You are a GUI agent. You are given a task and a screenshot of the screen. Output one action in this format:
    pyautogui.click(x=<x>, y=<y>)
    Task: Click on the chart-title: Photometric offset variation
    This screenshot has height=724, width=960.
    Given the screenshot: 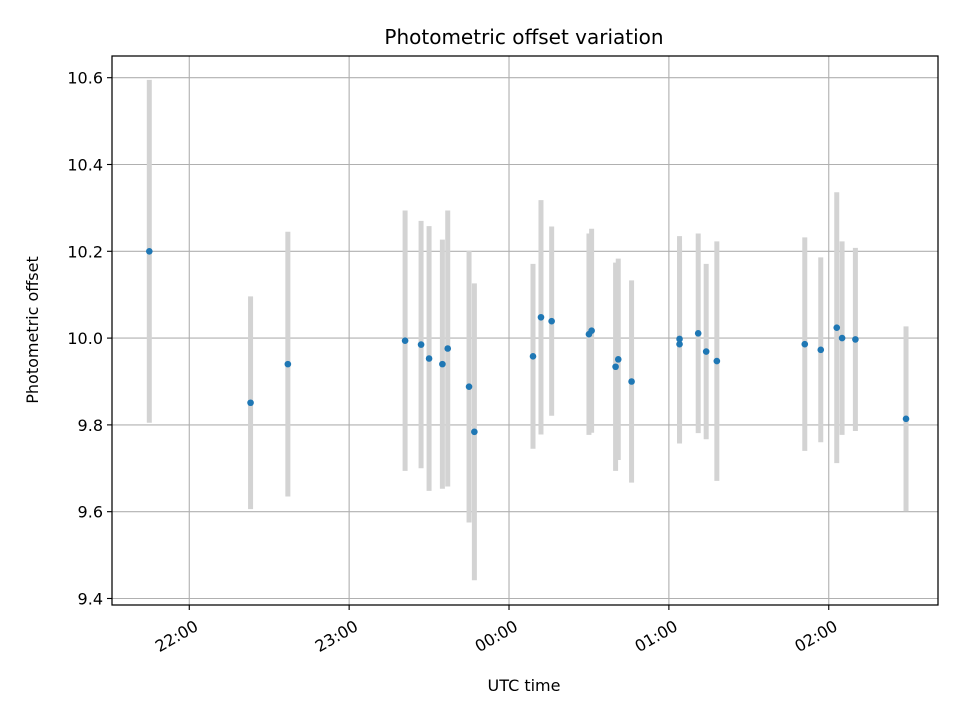 What is the action you would take?
    pyautogui.click(x=523, y=37)
    